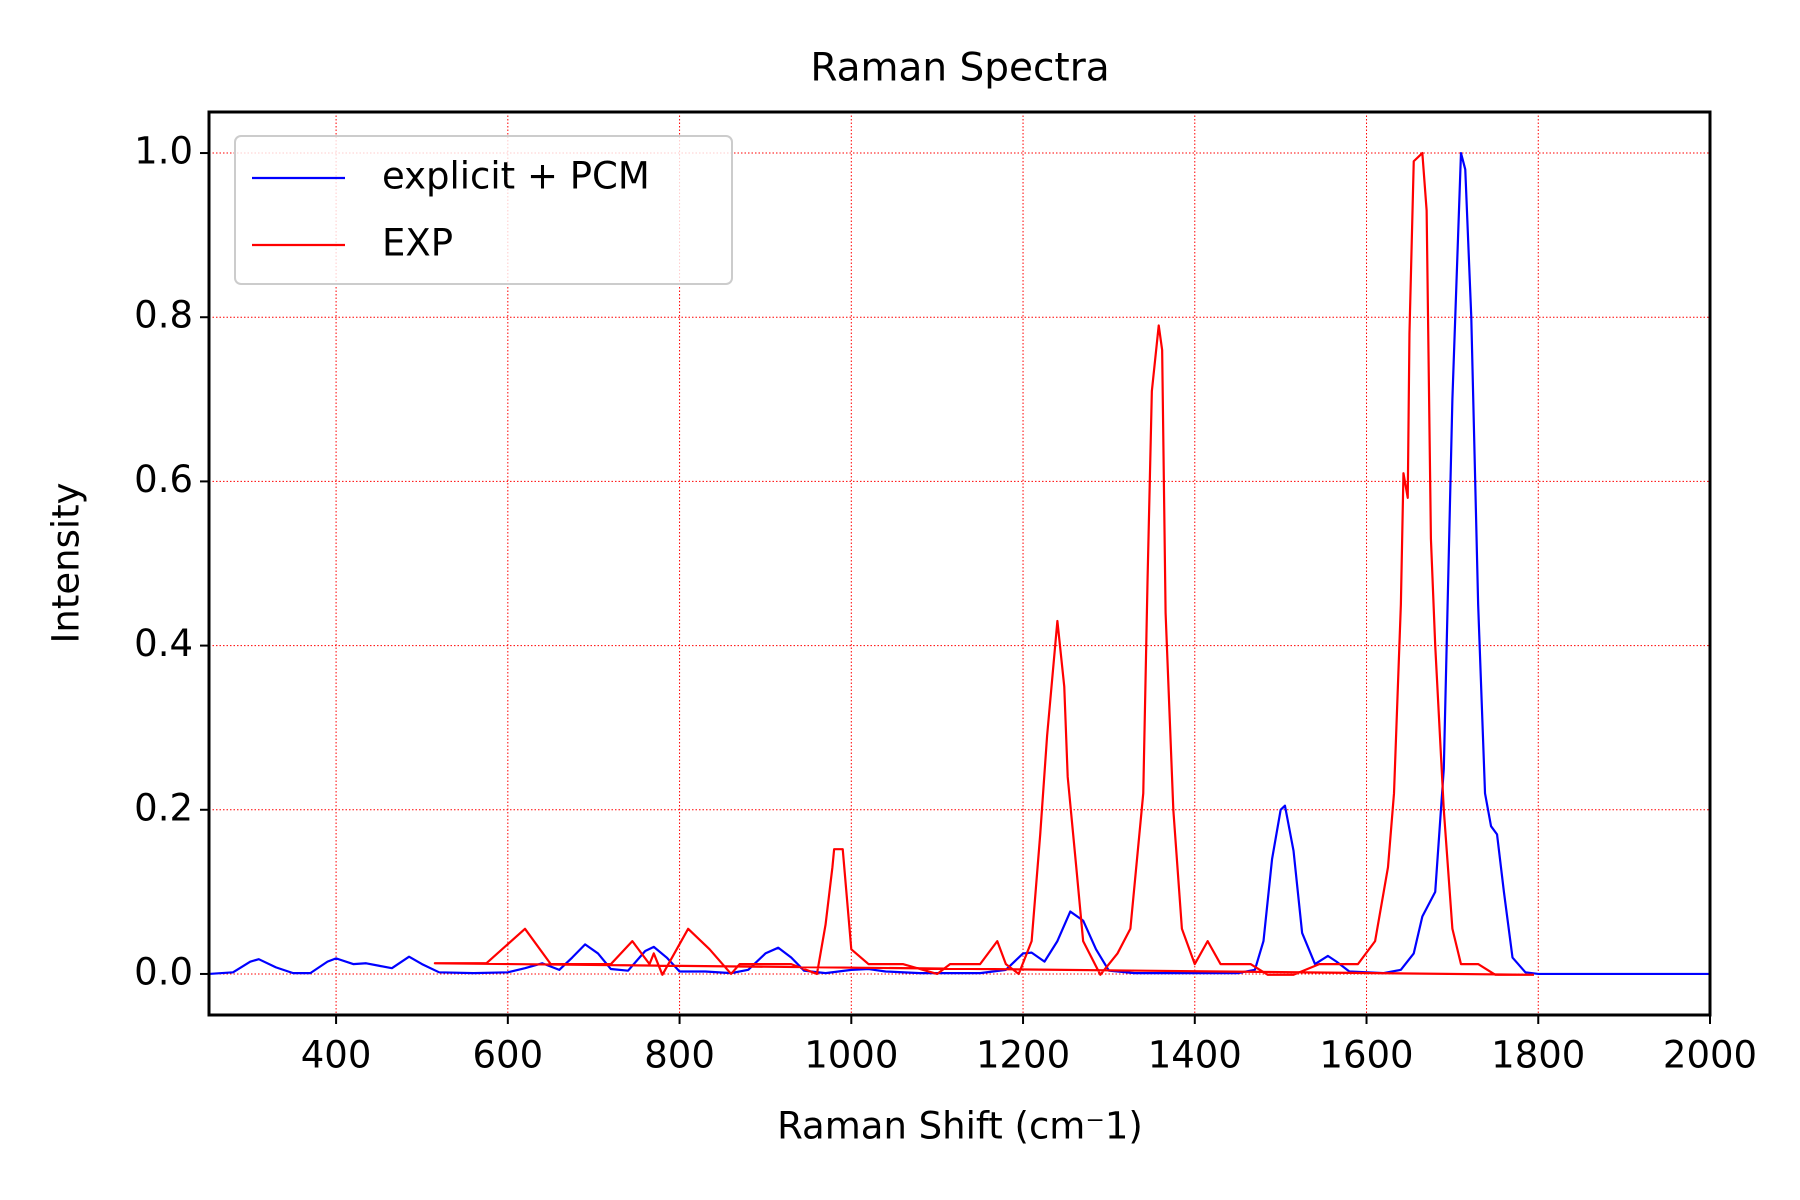 The width and height of the screenshot is (1800, 1200). Describe the element at coordinates (1195, 1055) in the screenshot. I see `x-tick-label: 1400` at that location.